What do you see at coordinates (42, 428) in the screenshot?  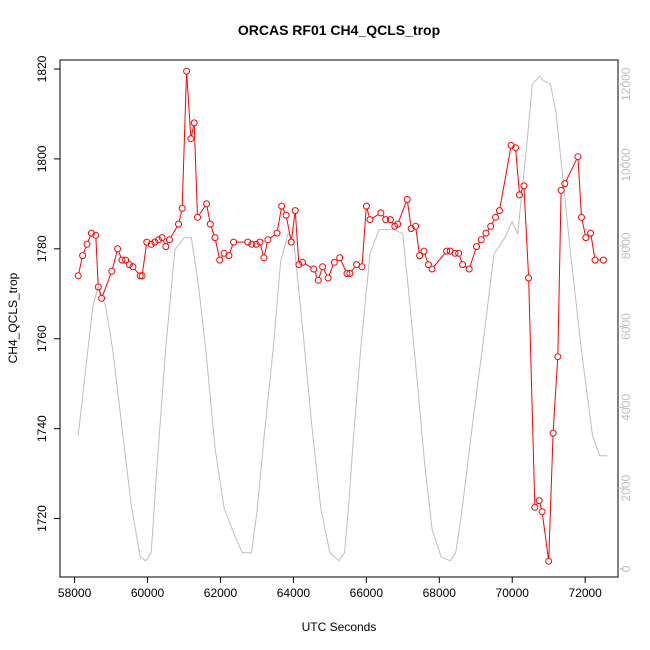 I see `y-tick-label-1740: 1740` at bounding box center [42, 428].